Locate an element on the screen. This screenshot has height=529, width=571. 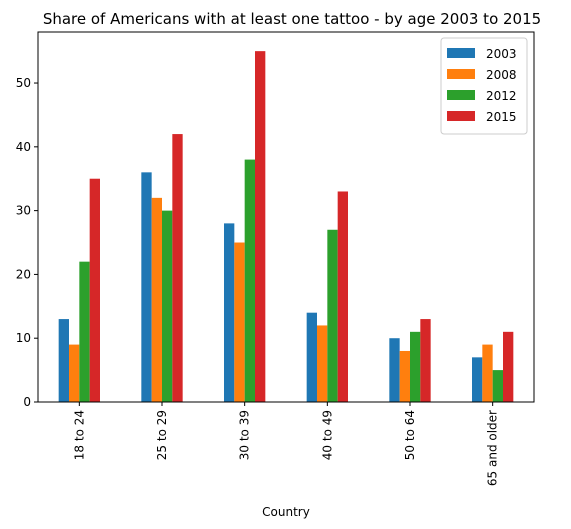
y-tick-label-4: 40 is located at coordinates (23, 147).